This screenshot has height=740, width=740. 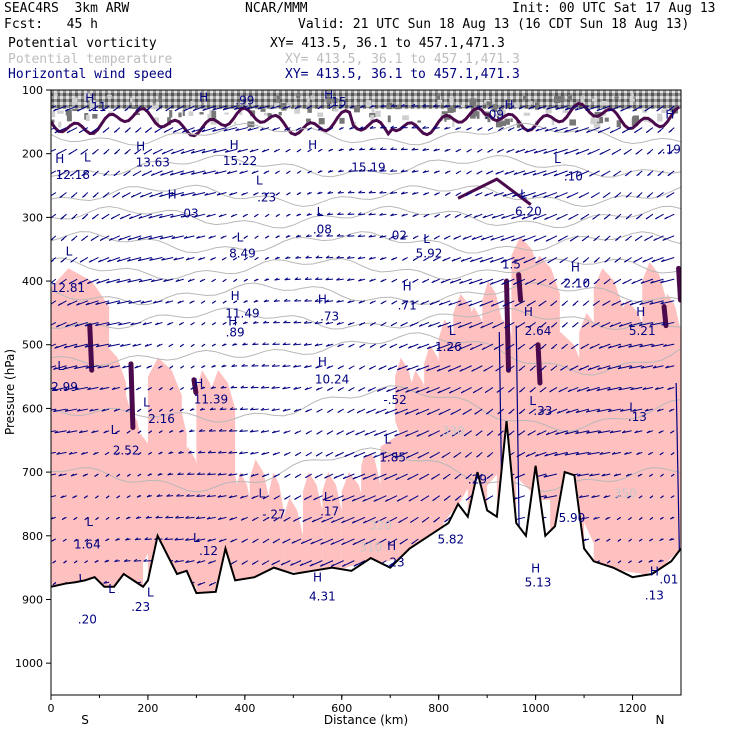 I want to click on hl-label: 6.20, so click(x=528, y=211).